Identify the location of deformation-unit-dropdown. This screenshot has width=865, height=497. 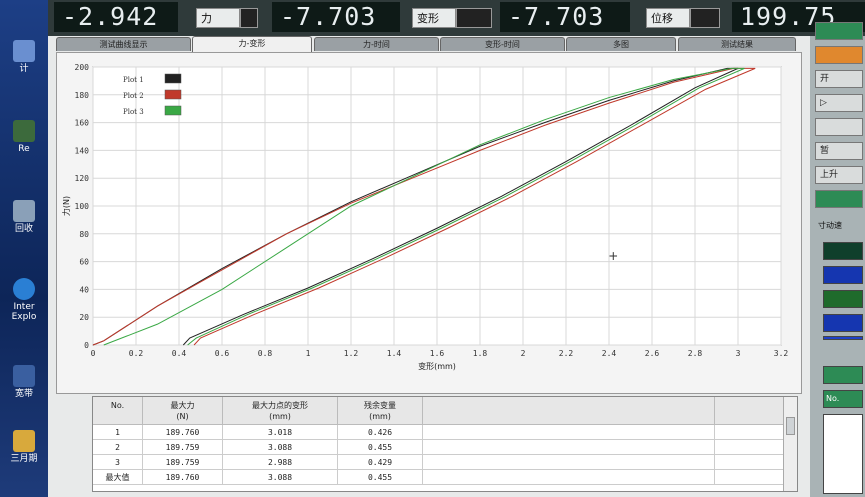
(474, 18).